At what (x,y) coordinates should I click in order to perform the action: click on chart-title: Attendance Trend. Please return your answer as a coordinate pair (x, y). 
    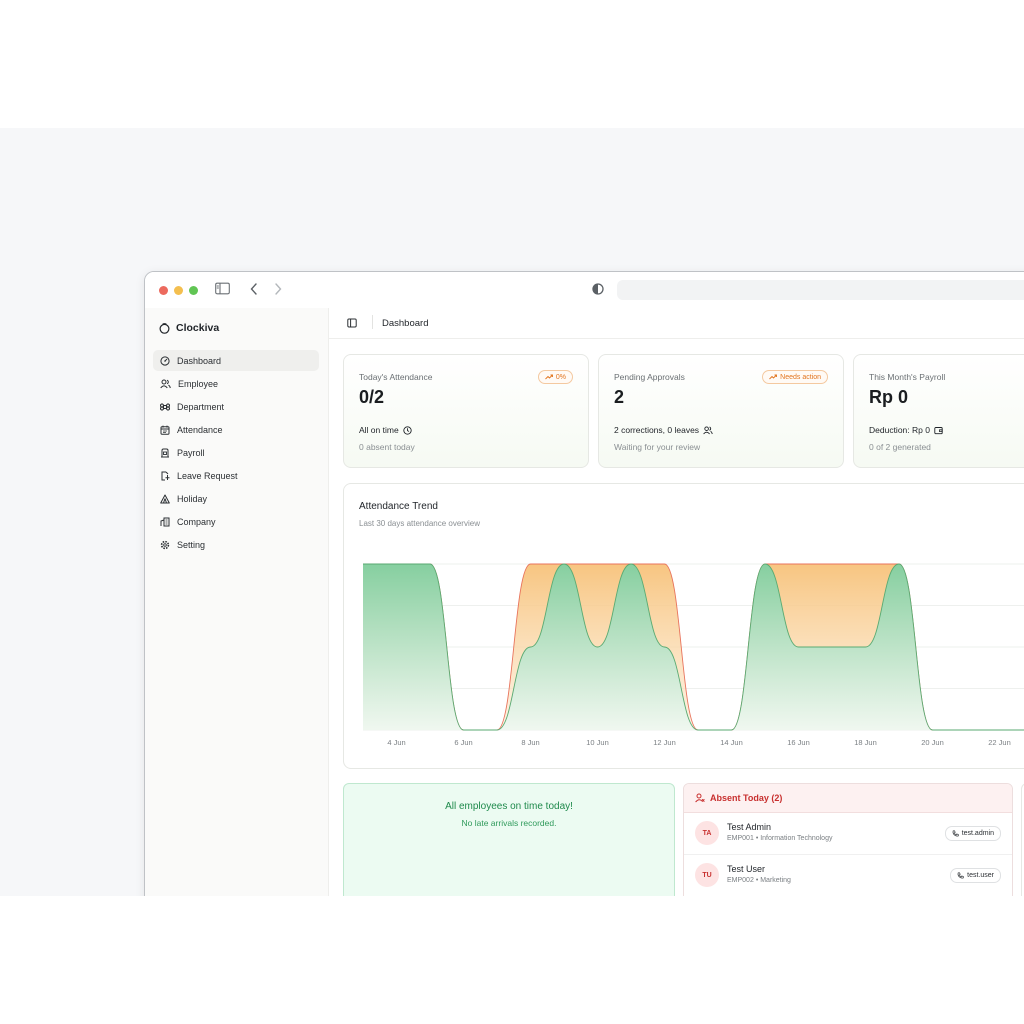
    Looking at the image, I should click on (398, 506).